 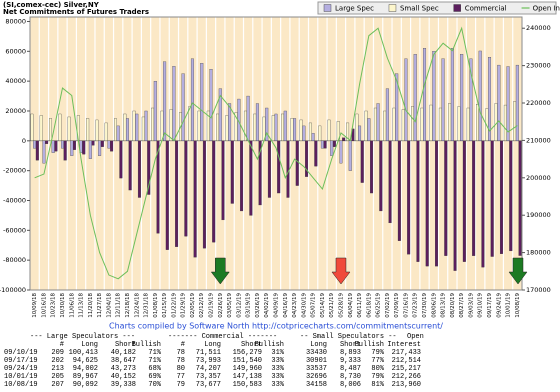 What do you see at coordinates (14, 230) in the screenshot?
I see `y-tick-label: -60000` at bounding box center [14, 230].